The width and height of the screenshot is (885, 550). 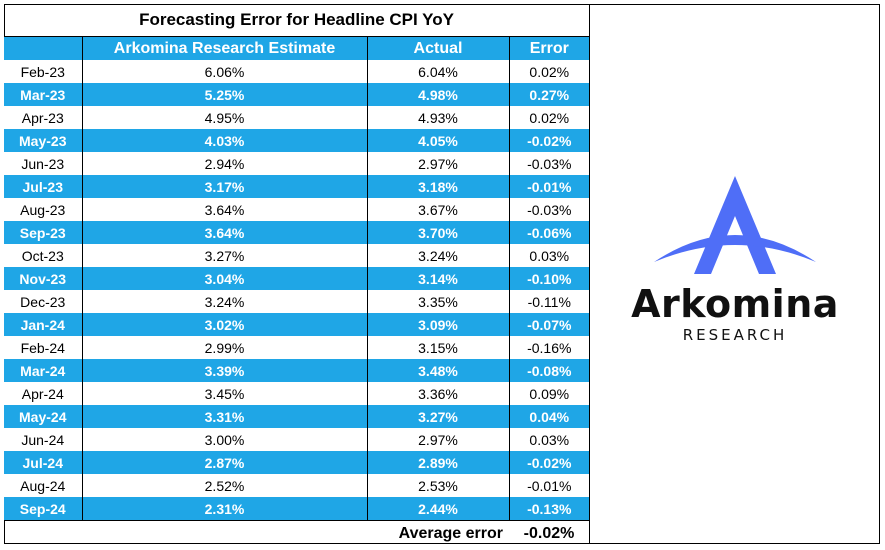 What do you see at coordinates (438, 71) in the screenshot?
I see `cell-actual: 6.04%` at bounding box center [438, 71].